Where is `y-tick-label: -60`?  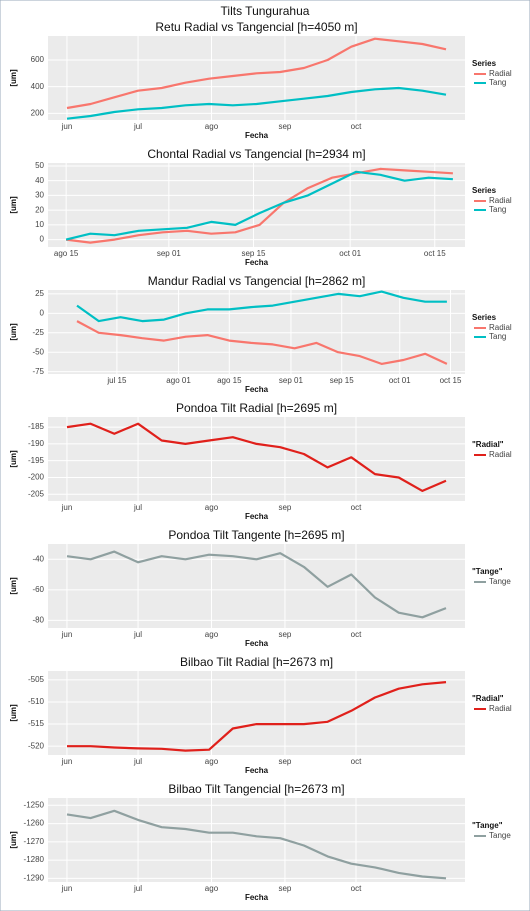
y-tick-label: -60 is located at coordinates (38, 589).